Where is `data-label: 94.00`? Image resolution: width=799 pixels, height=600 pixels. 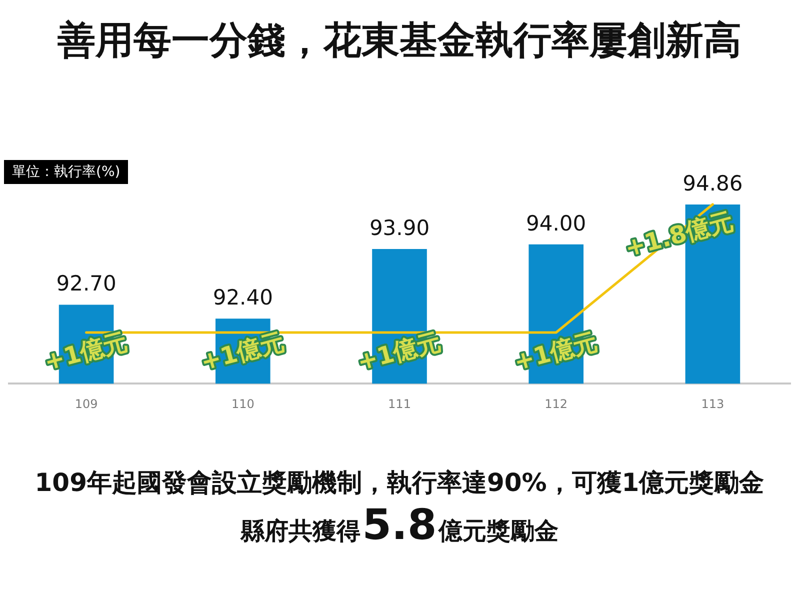 data-label: 94.00 is located at coordinates (556, 223).